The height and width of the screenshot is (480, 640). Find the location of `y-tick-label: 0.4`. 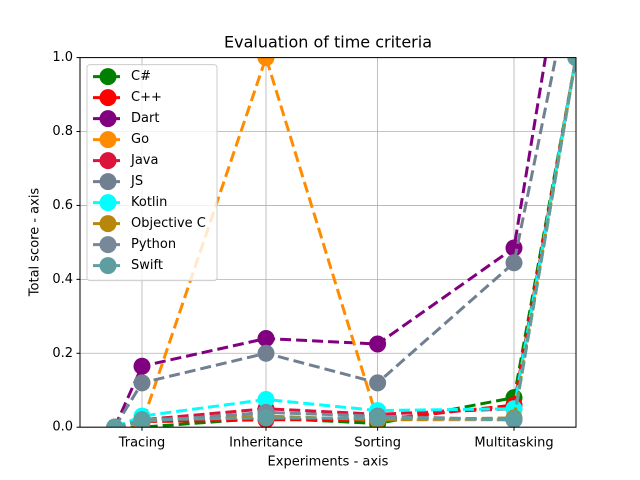

y-tick-label: 0.4 is located at coordinates (62, 279).